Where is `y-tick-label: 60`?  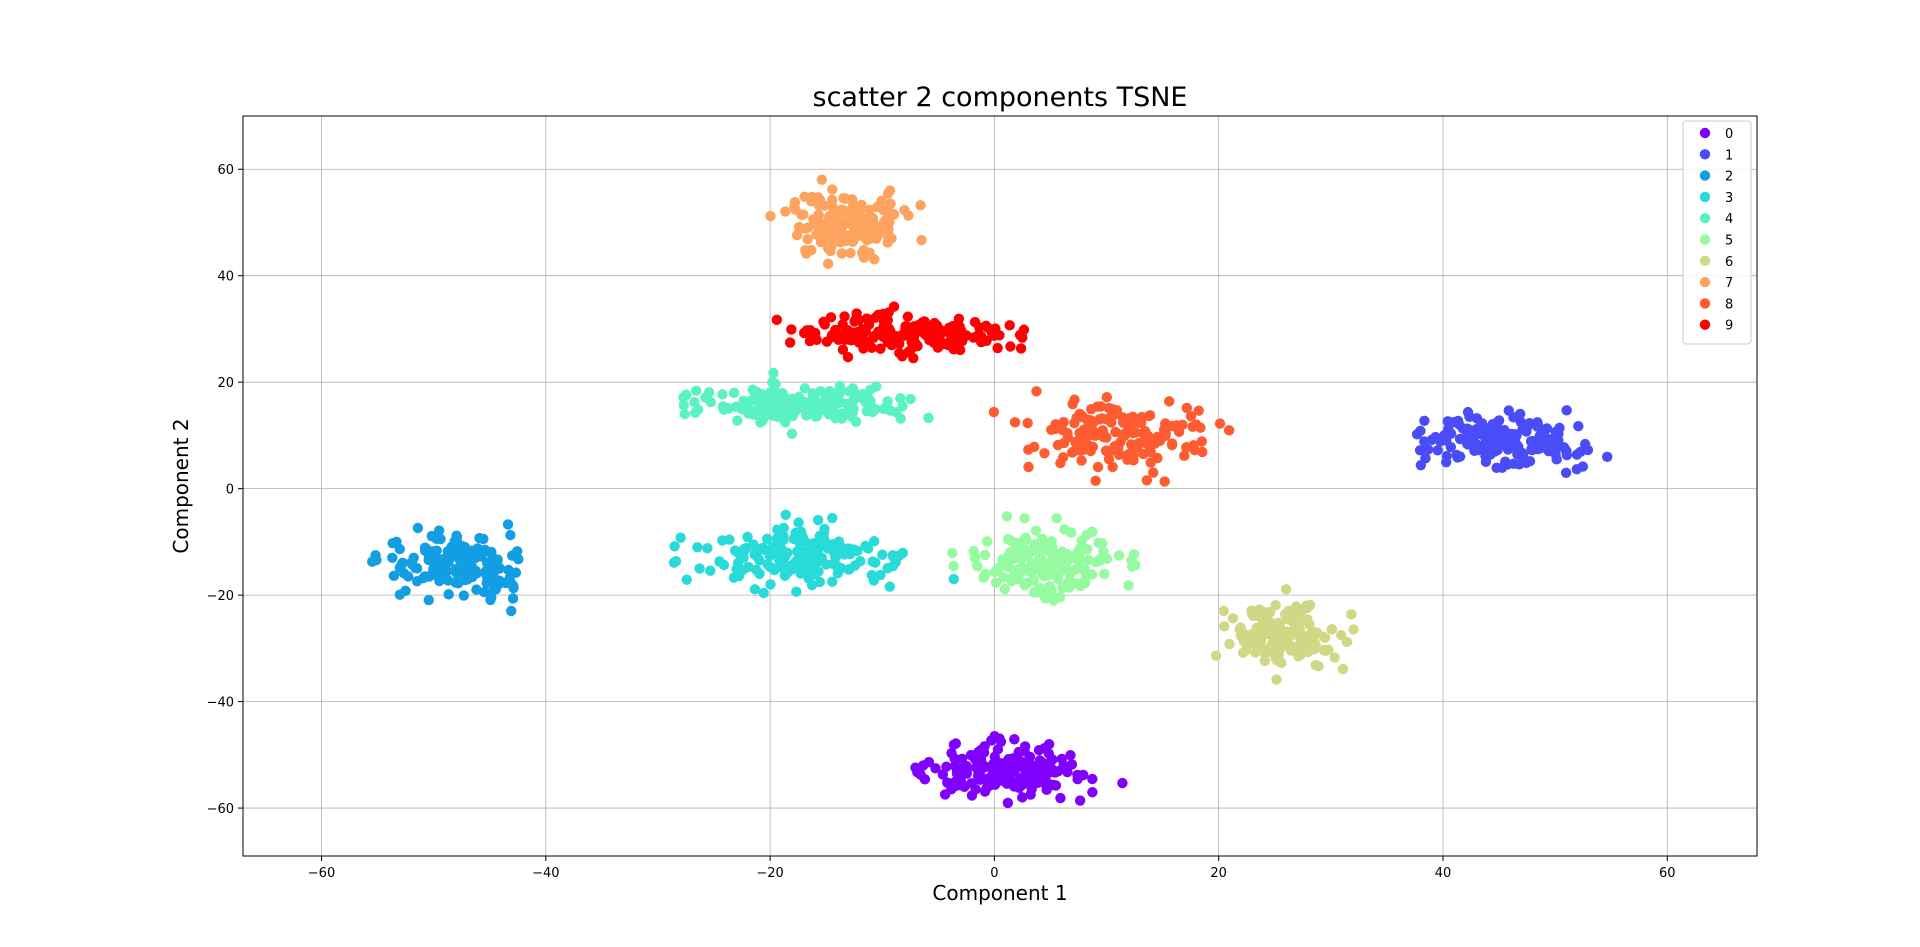 y-tick-label: 60 is located at coordinates (225, 170).